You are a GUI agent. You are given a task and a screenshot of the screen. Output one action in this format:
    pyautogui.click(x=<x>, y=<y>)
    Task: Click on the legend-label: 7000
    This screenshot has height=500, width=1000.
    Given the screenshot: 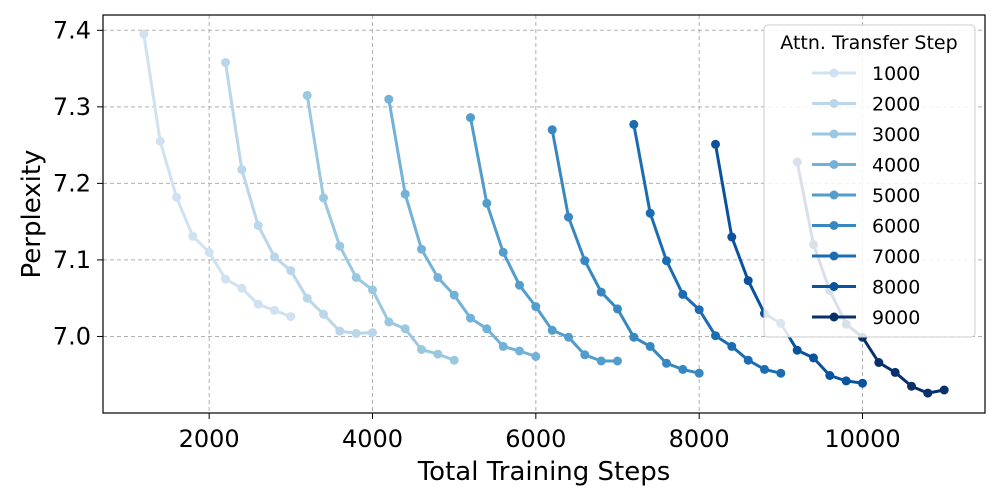 What is the action you would take?
    pyautogui.click(x=896, y=257)
    